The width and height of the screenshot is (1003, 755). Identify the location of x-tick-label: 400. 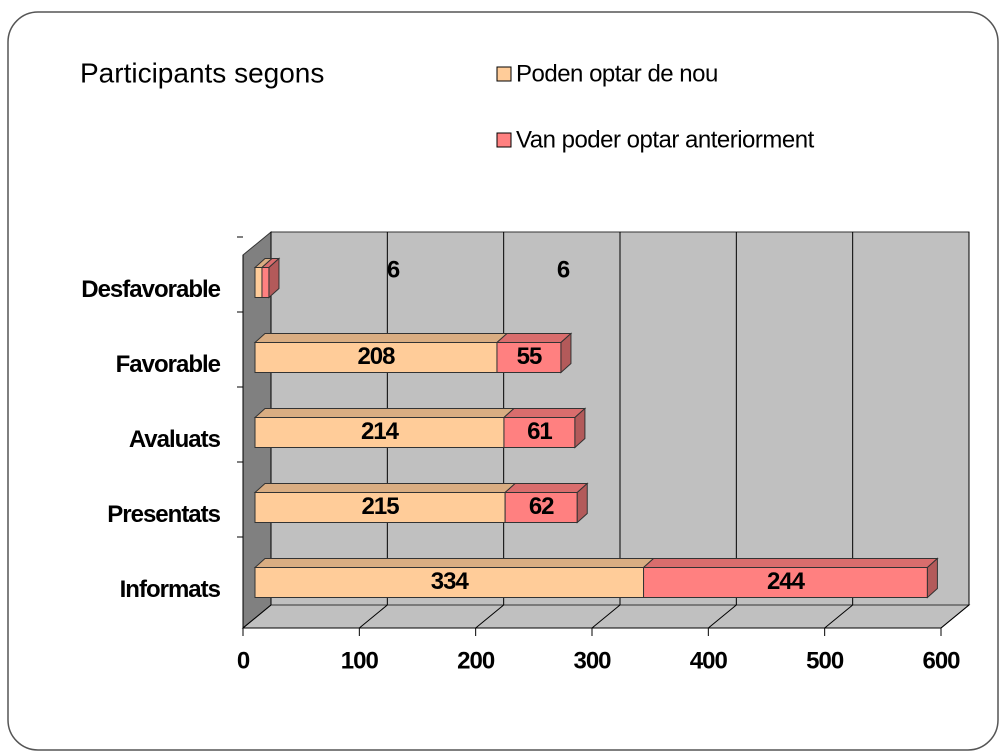
(709, 660).